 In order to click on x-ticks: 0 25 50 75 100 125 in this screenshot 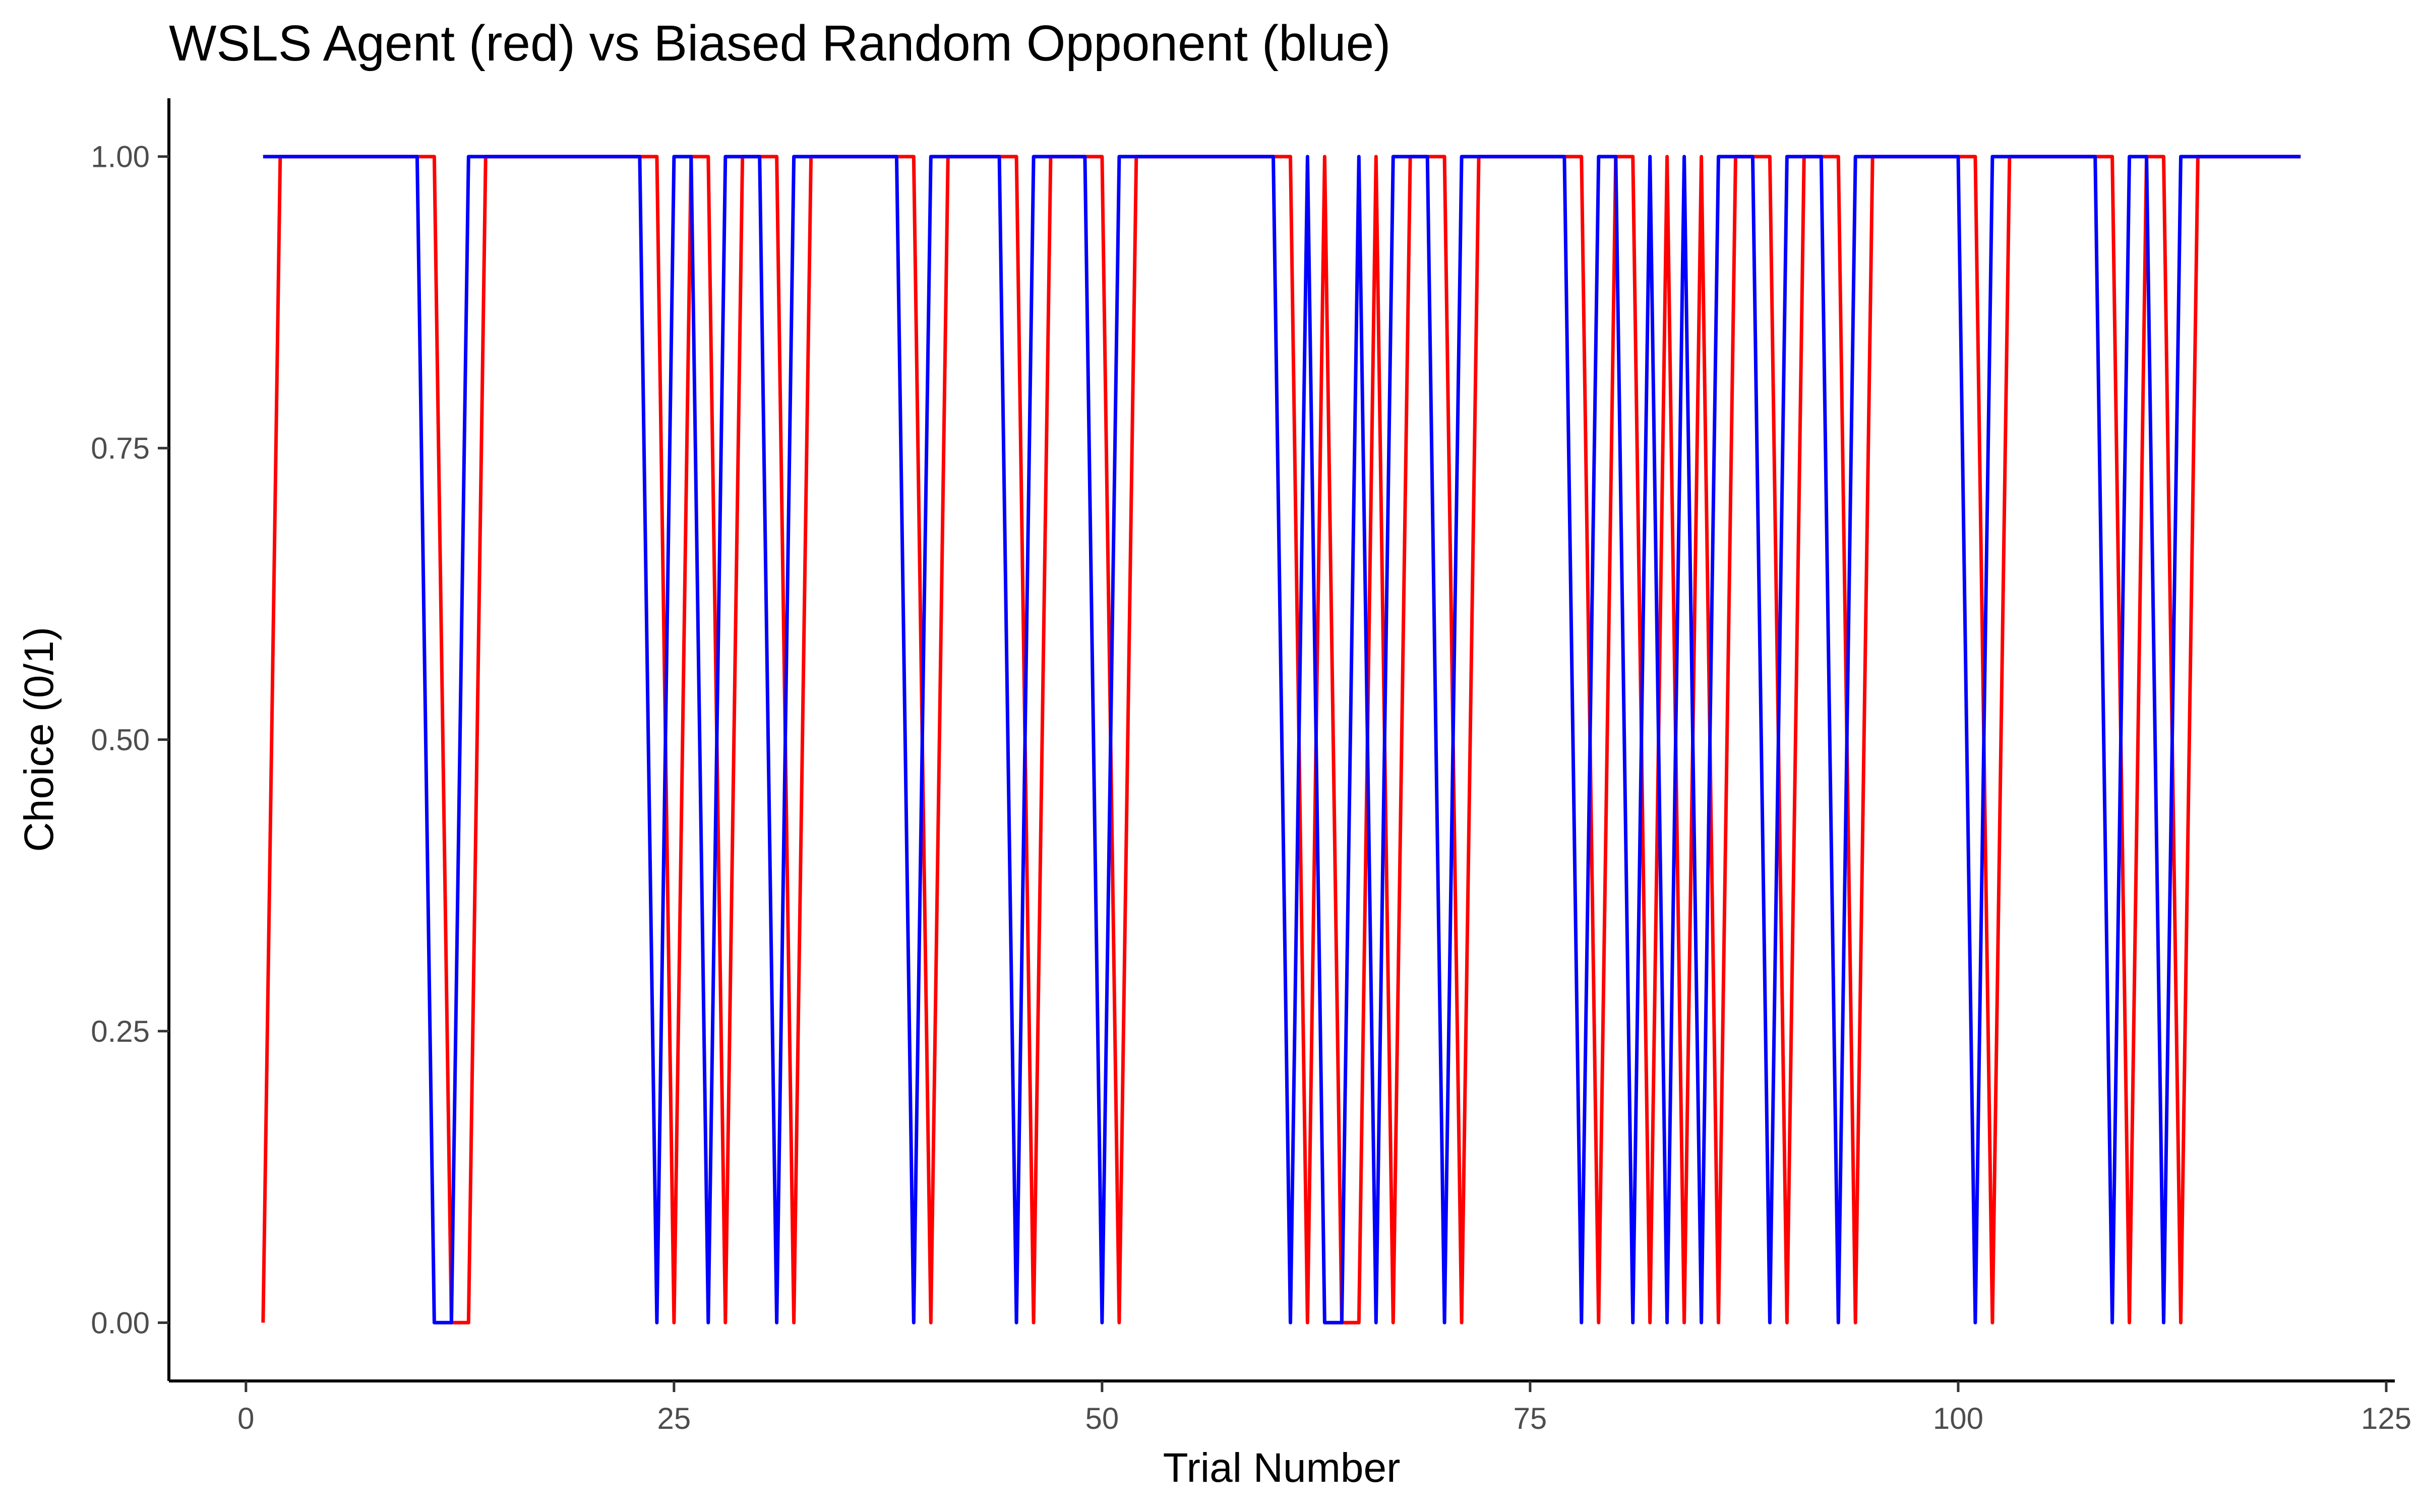, I will do `click(1324, 1408)`.